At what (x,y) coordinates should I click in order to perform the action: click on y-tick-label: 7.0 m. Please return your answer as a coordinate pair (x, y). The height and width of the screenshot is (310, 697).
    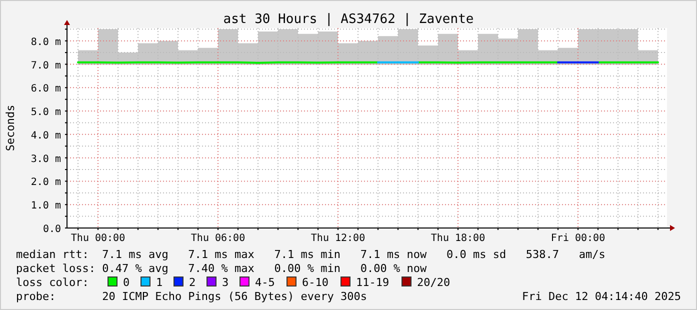
    Looking at the image, I should click on (45, 66).